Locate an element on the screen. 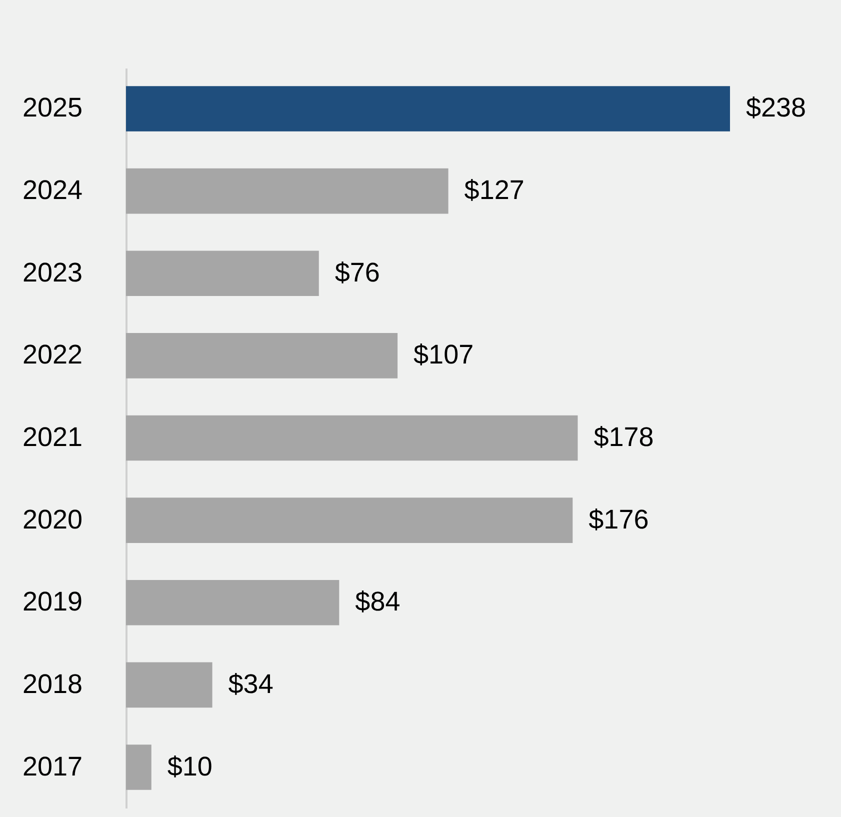 The height and width of the screenshot is (817, 841). y-tick-label: 2024 is located at coordinates (52, 190).